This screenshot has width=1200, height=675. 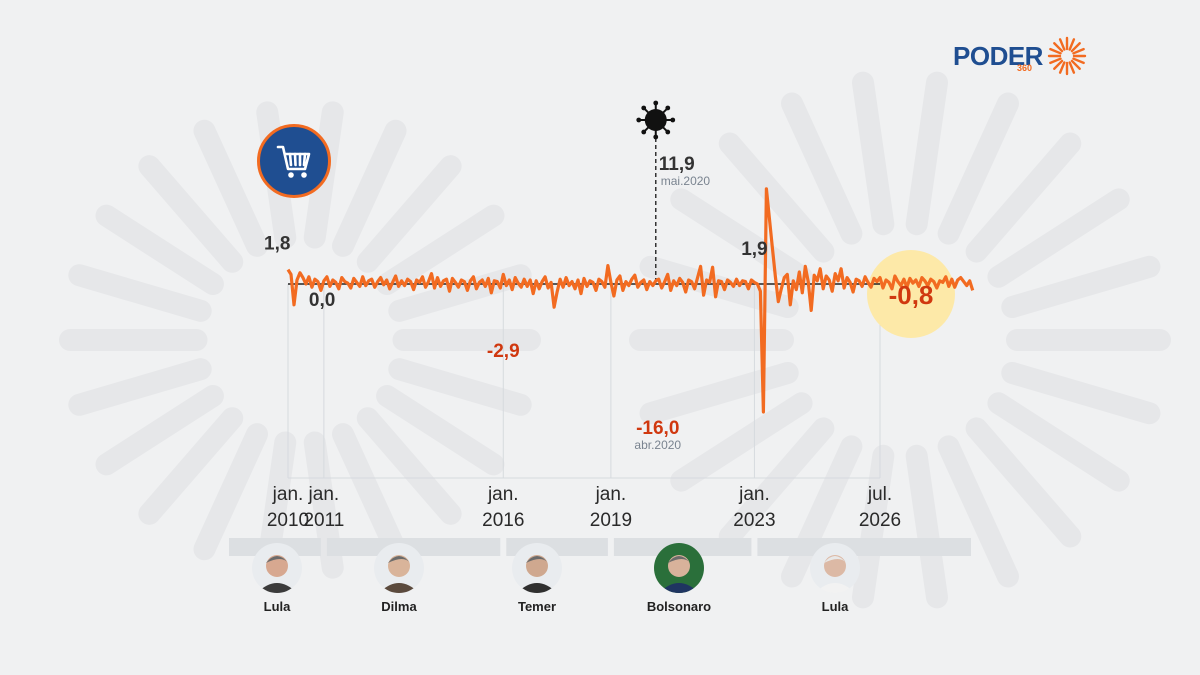 What do you see at coordinates (657, 445) in the screenshot?
I see `value-date-label: abr.2020` at bounding box center [657, 445].